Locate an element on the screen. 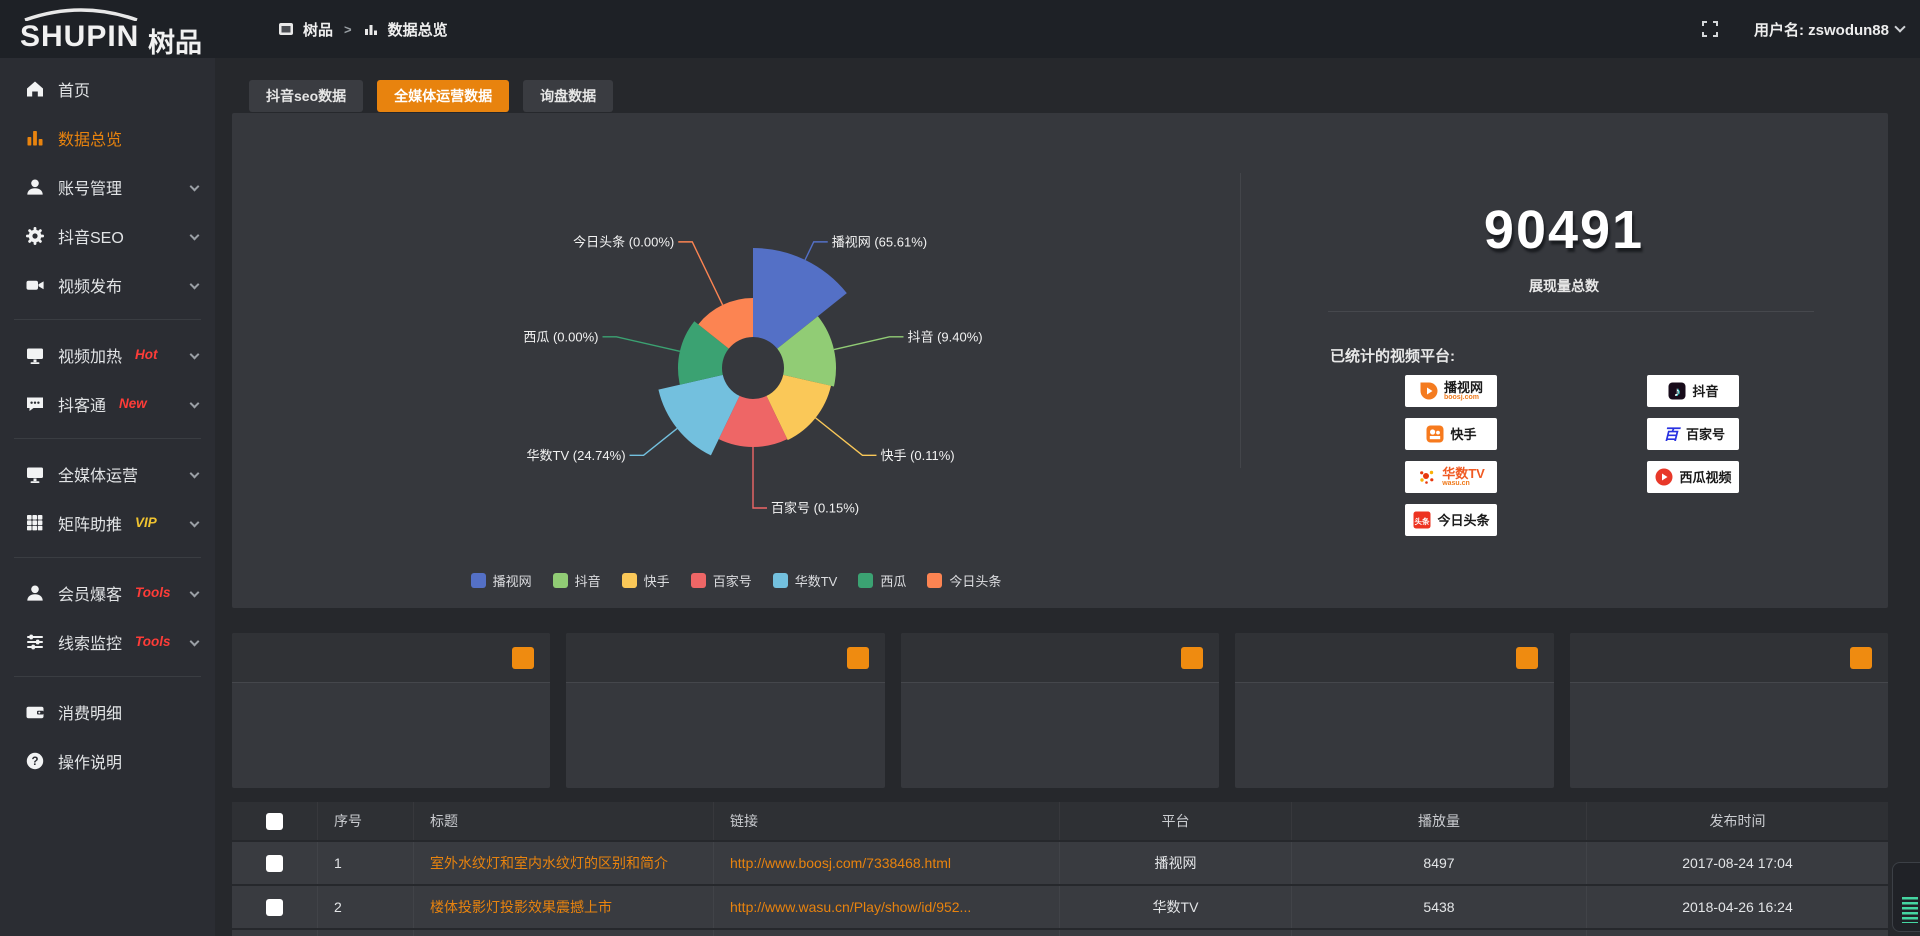  legend-label: 抖音 is located at coordinates (587, 581).